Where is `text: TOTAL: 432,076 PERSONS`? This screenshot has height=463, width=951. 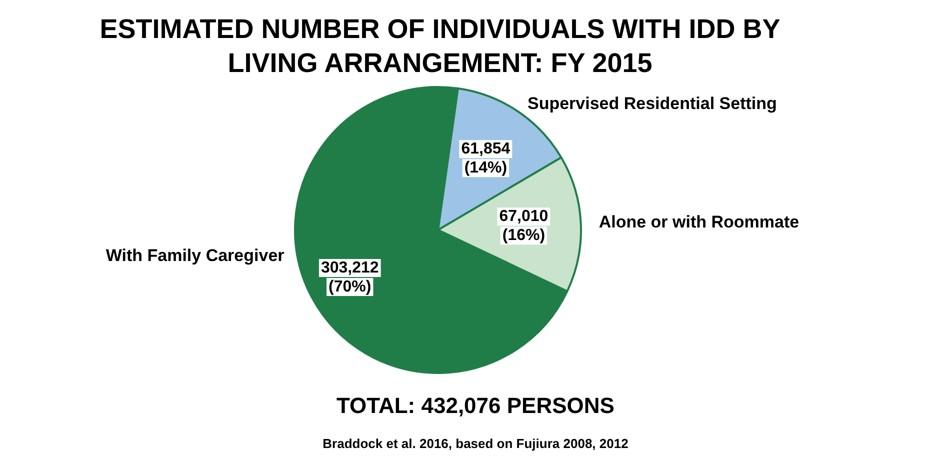
text: TOTAL: 432,076 PERSONS is located at coordinates (476, 406).